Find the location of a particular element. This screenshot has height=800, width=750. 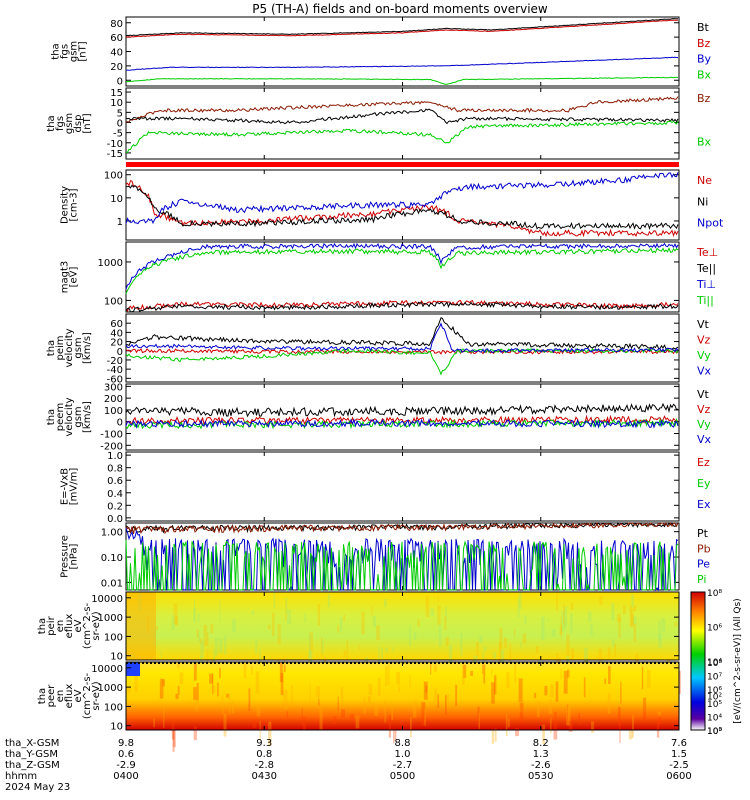

y-axis-title: eflux is located at coordinates (69, 696).